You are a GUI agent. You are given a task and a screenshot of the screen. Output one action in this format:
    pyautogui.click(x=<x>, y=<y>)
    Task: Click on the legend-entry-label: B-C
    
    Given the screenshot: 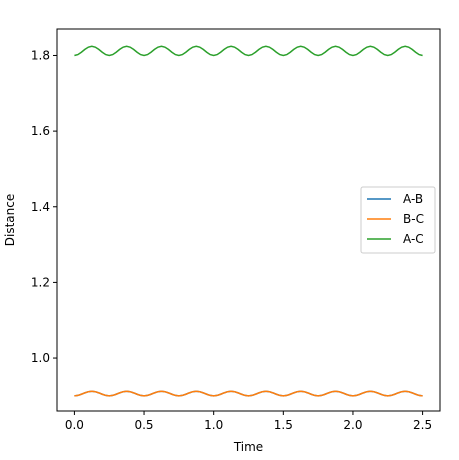 What is the action you would take?
    pyautogui.click(x=413, y=219)
    